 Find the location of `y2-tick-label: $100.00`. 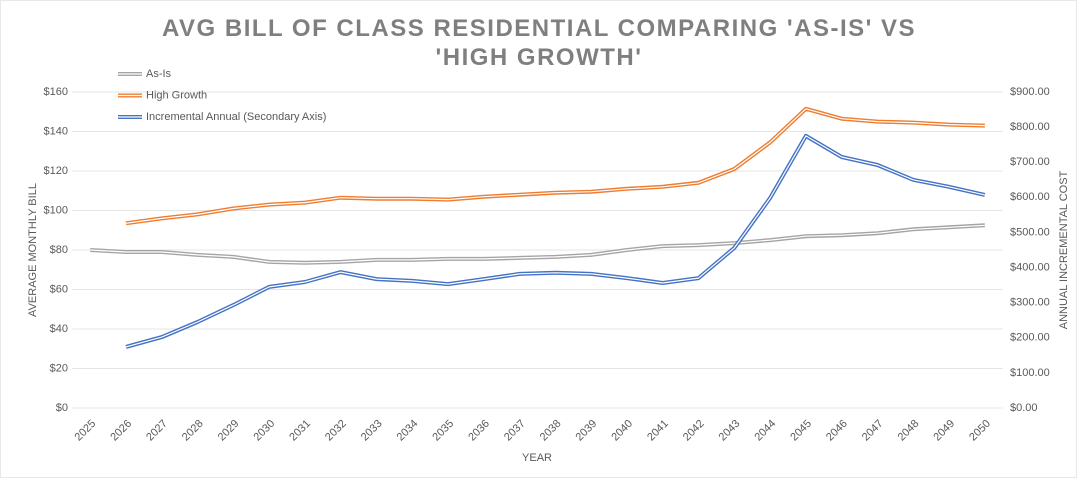

y2-tick-label: $100.00 is located at coordinates (1030, 373).